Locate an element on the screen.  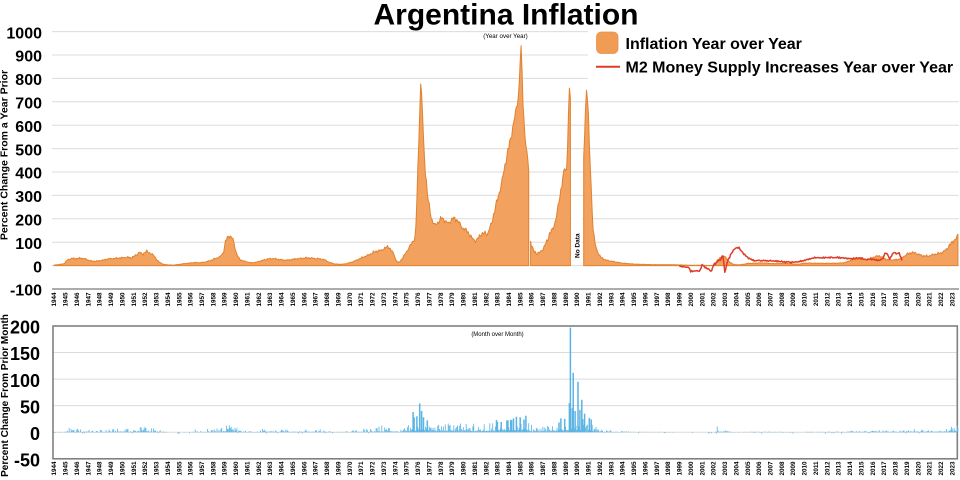
svg-text: 2022 is located at coordinates (941, 468).